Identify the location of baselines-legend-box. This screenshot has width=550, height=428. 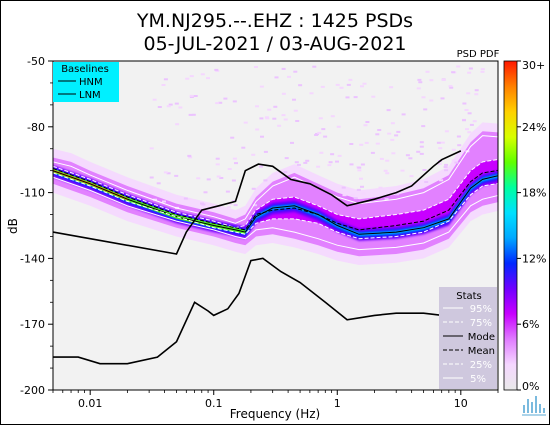
(86, 82).